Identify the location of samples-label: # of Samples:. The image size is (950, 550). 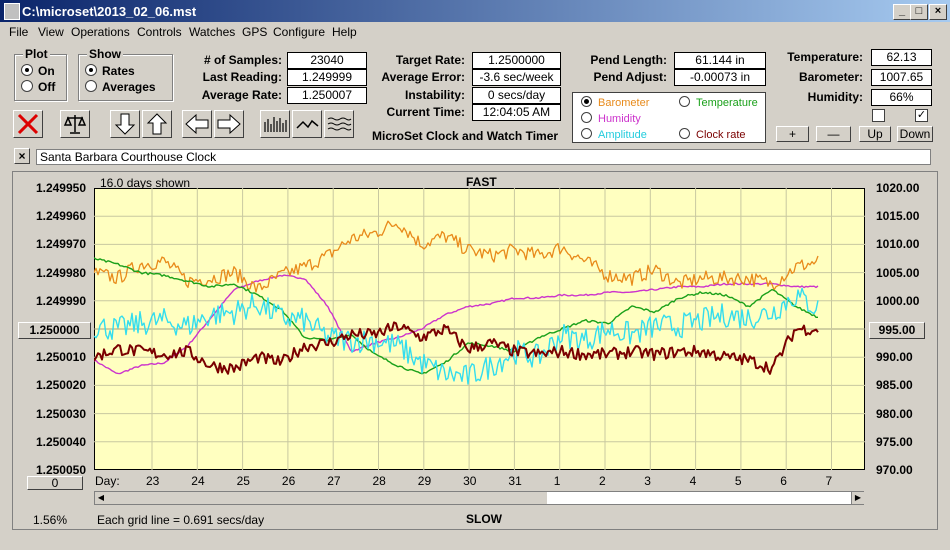
(242, 60).